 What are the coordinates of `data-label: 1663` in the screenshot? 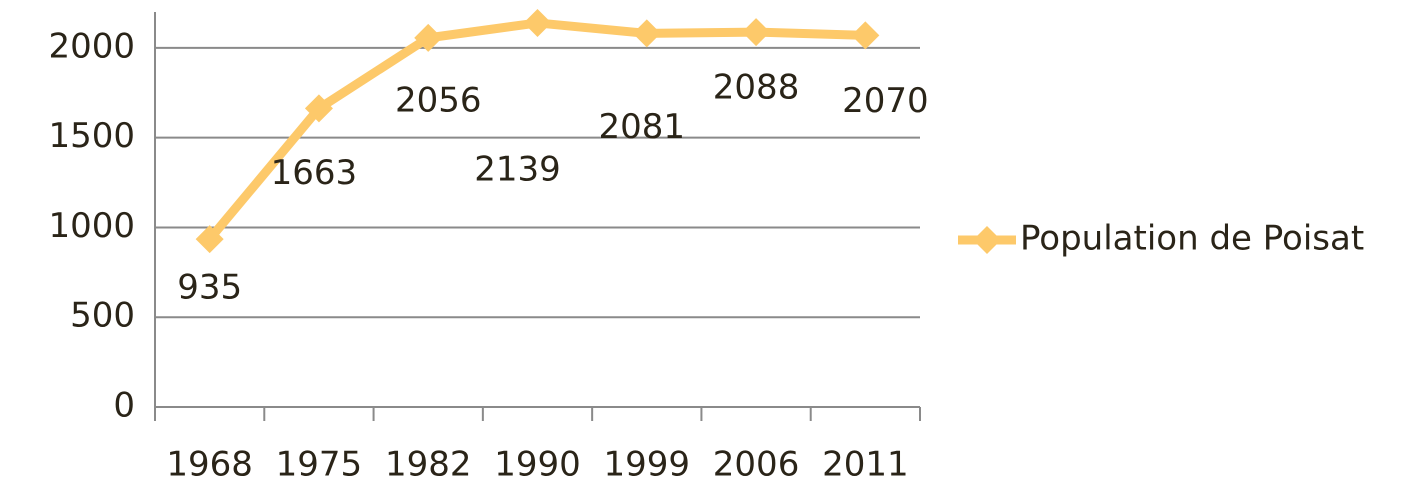 It's located at (314, 173).